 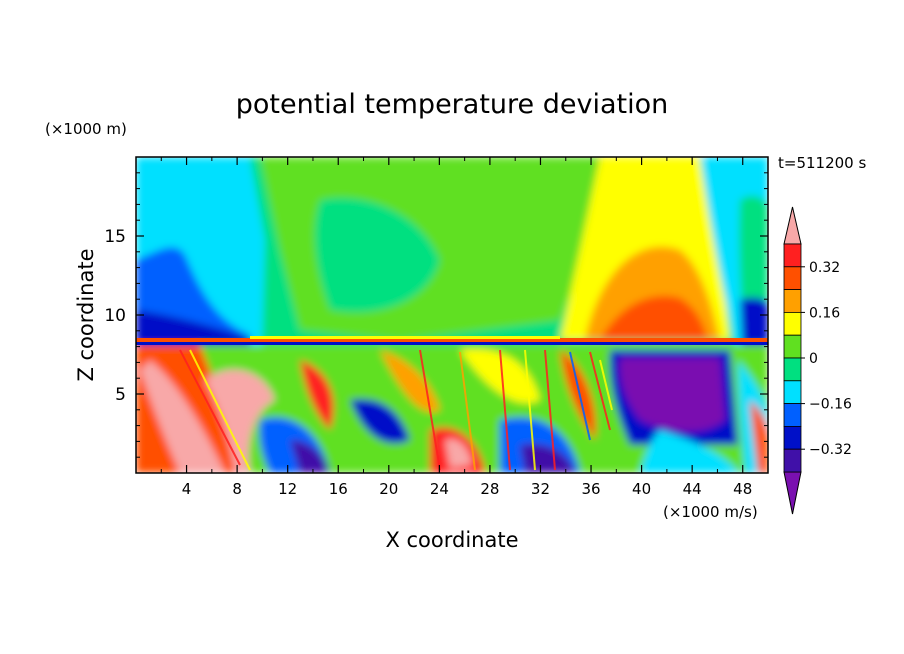 I want to click on colorbar-label: 0.16, so click(x=824, y=313).